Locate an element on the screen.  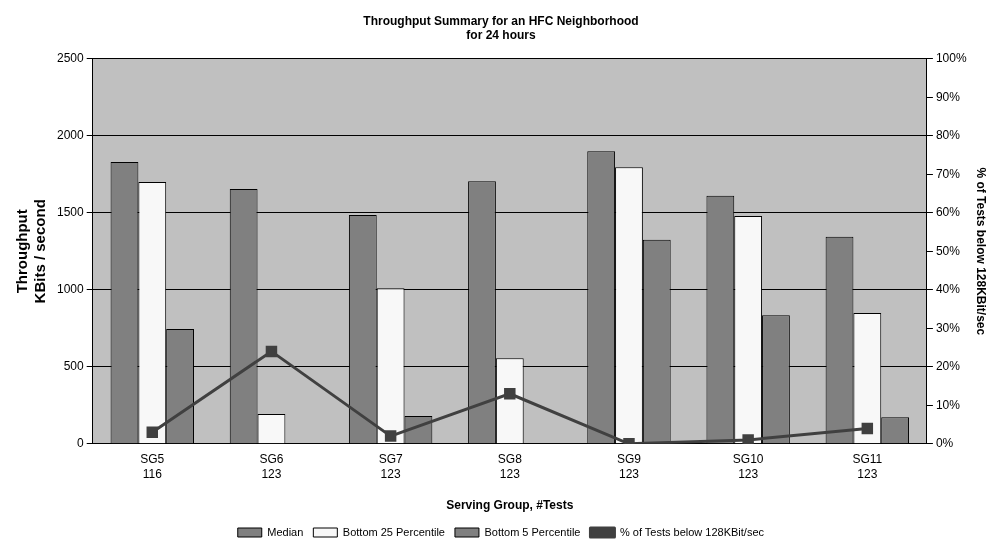
x-axis-title: Serving Group, #Tests is located at coordinates (510, 505).